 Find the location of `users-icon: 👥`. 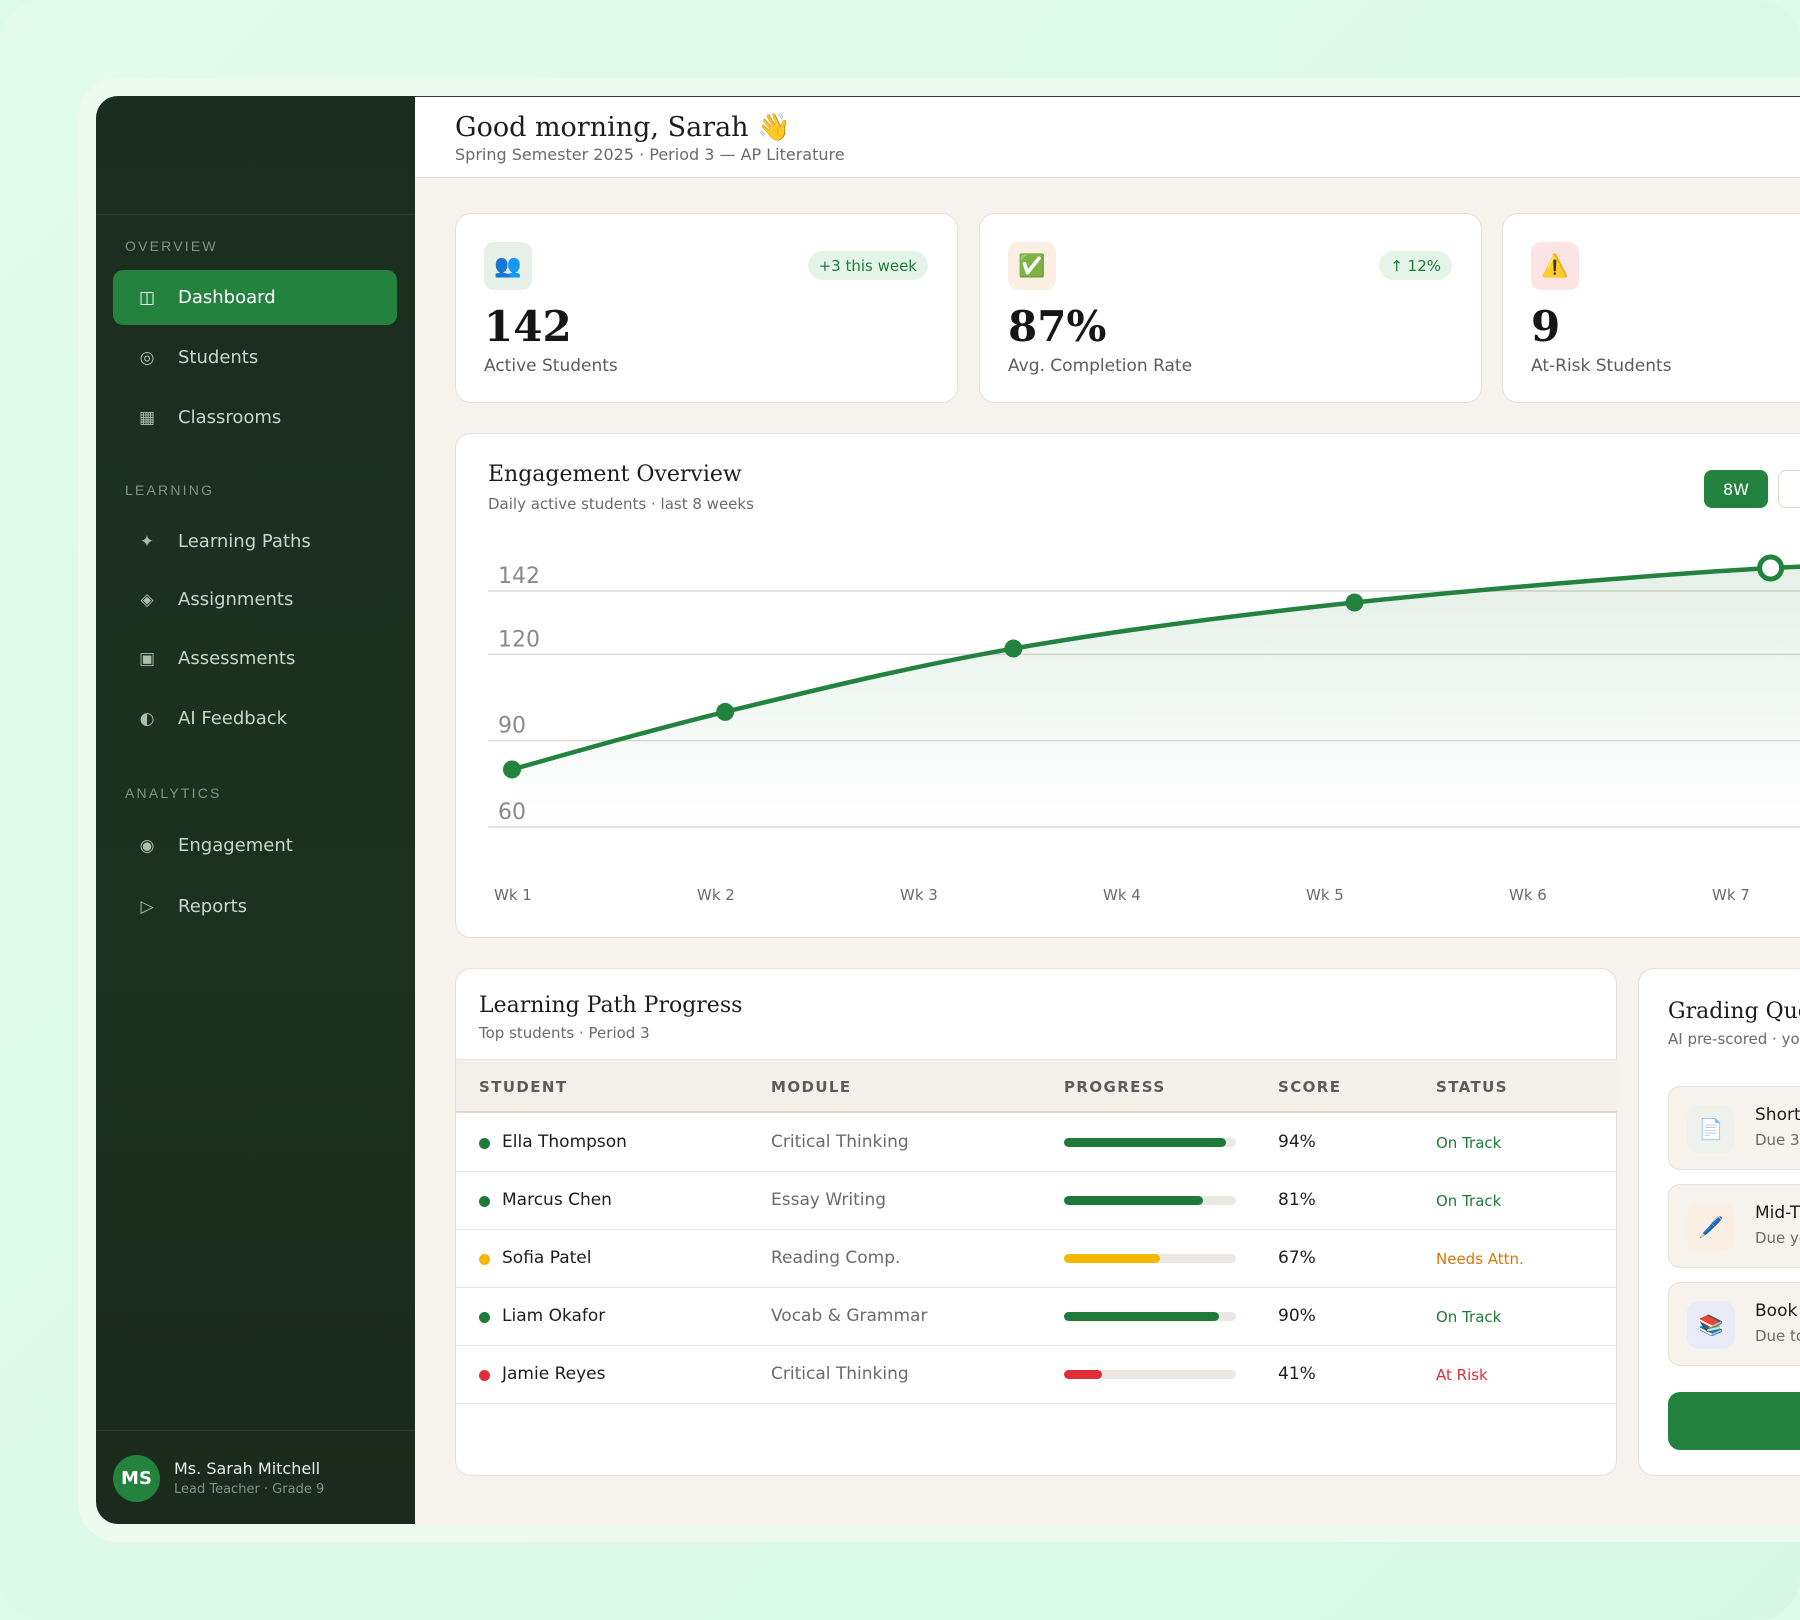

users-icon: 👥 is located at coordinates (508, 266).